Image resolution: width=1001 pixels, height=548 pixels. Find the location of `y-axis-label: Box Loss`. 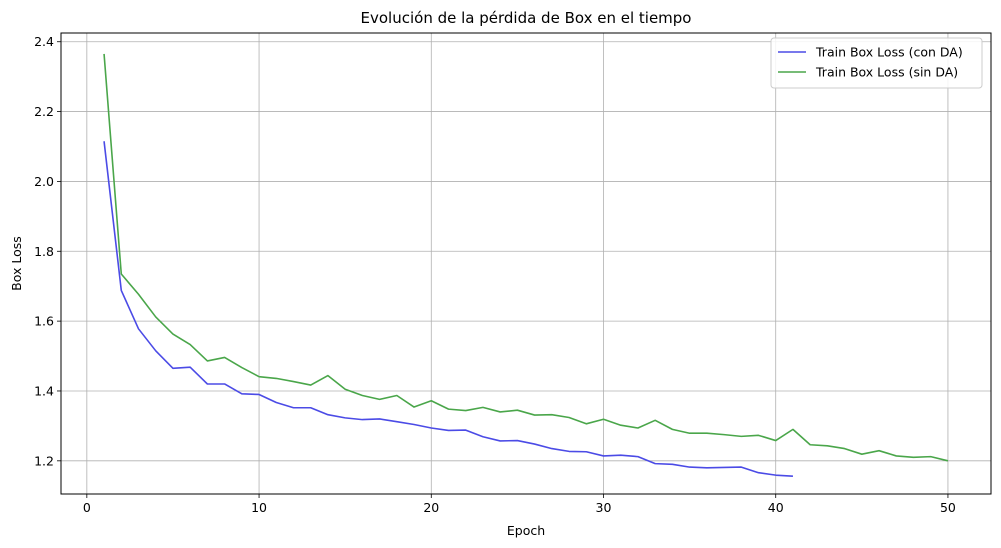

y-axis-label: Box Loss is located at coordinates (16, 263).